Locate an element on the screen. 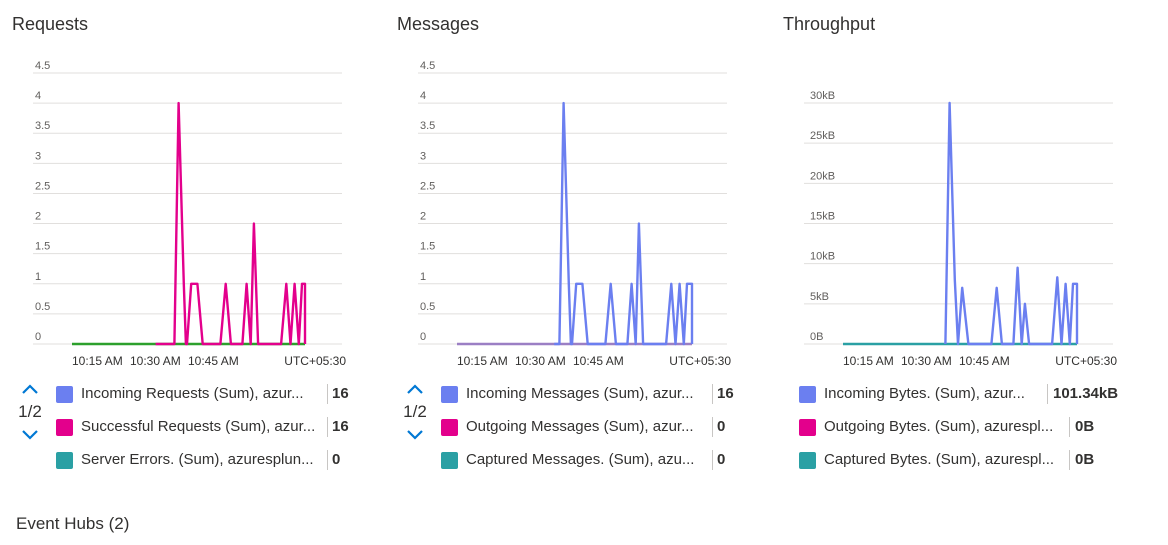 The image size is (1168, 545). y-tick-label: 5kB is located at coordinates (819, 297).